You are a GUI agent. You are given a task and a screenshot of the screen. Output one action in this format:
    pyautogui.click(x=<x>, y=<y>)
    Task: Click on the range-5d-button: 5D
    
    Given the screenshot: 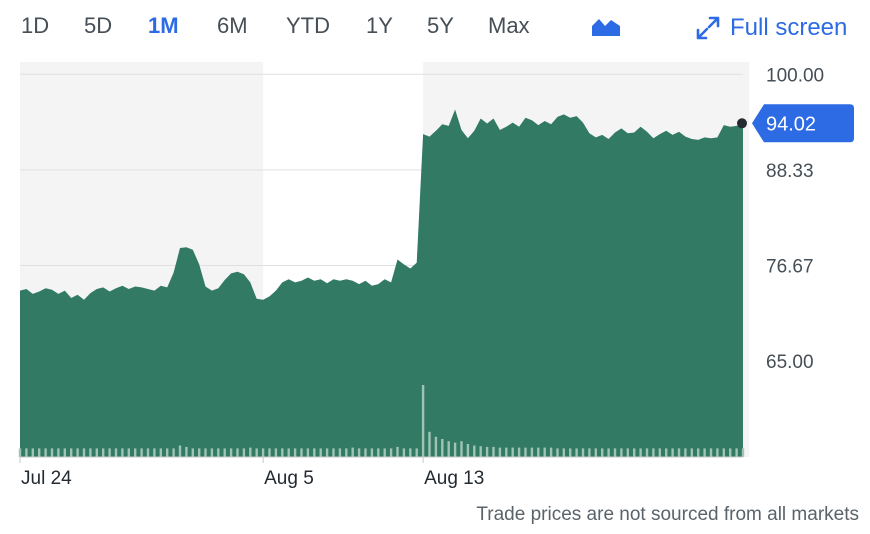 What is the action you would take?
    pyautogui.click(x=98, y=26)
    